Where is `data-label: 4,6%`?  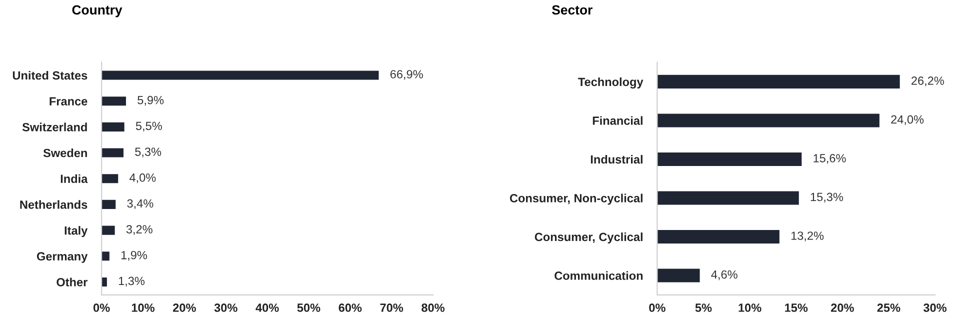 data-label: 4,6% is located at coordinates (724, 275).